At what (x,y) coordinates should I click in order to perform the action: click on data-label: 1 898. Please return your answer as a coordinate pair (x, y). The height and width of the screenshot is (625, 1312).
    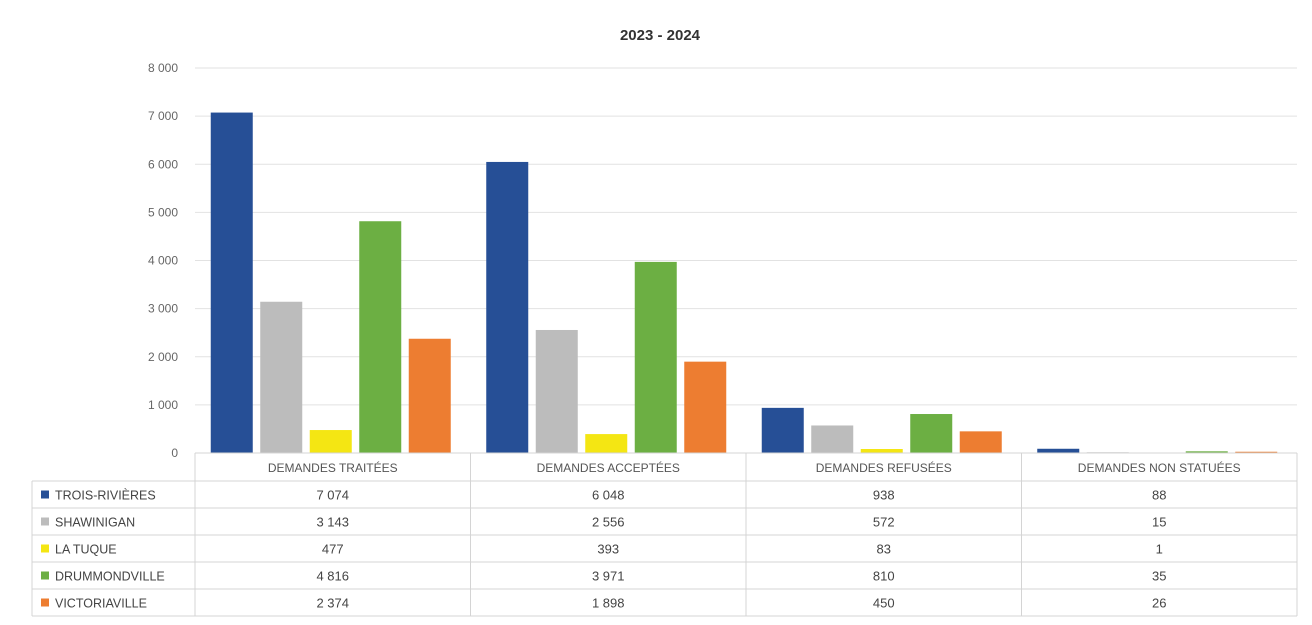
    Looking at the image, I should click on (608, 603).